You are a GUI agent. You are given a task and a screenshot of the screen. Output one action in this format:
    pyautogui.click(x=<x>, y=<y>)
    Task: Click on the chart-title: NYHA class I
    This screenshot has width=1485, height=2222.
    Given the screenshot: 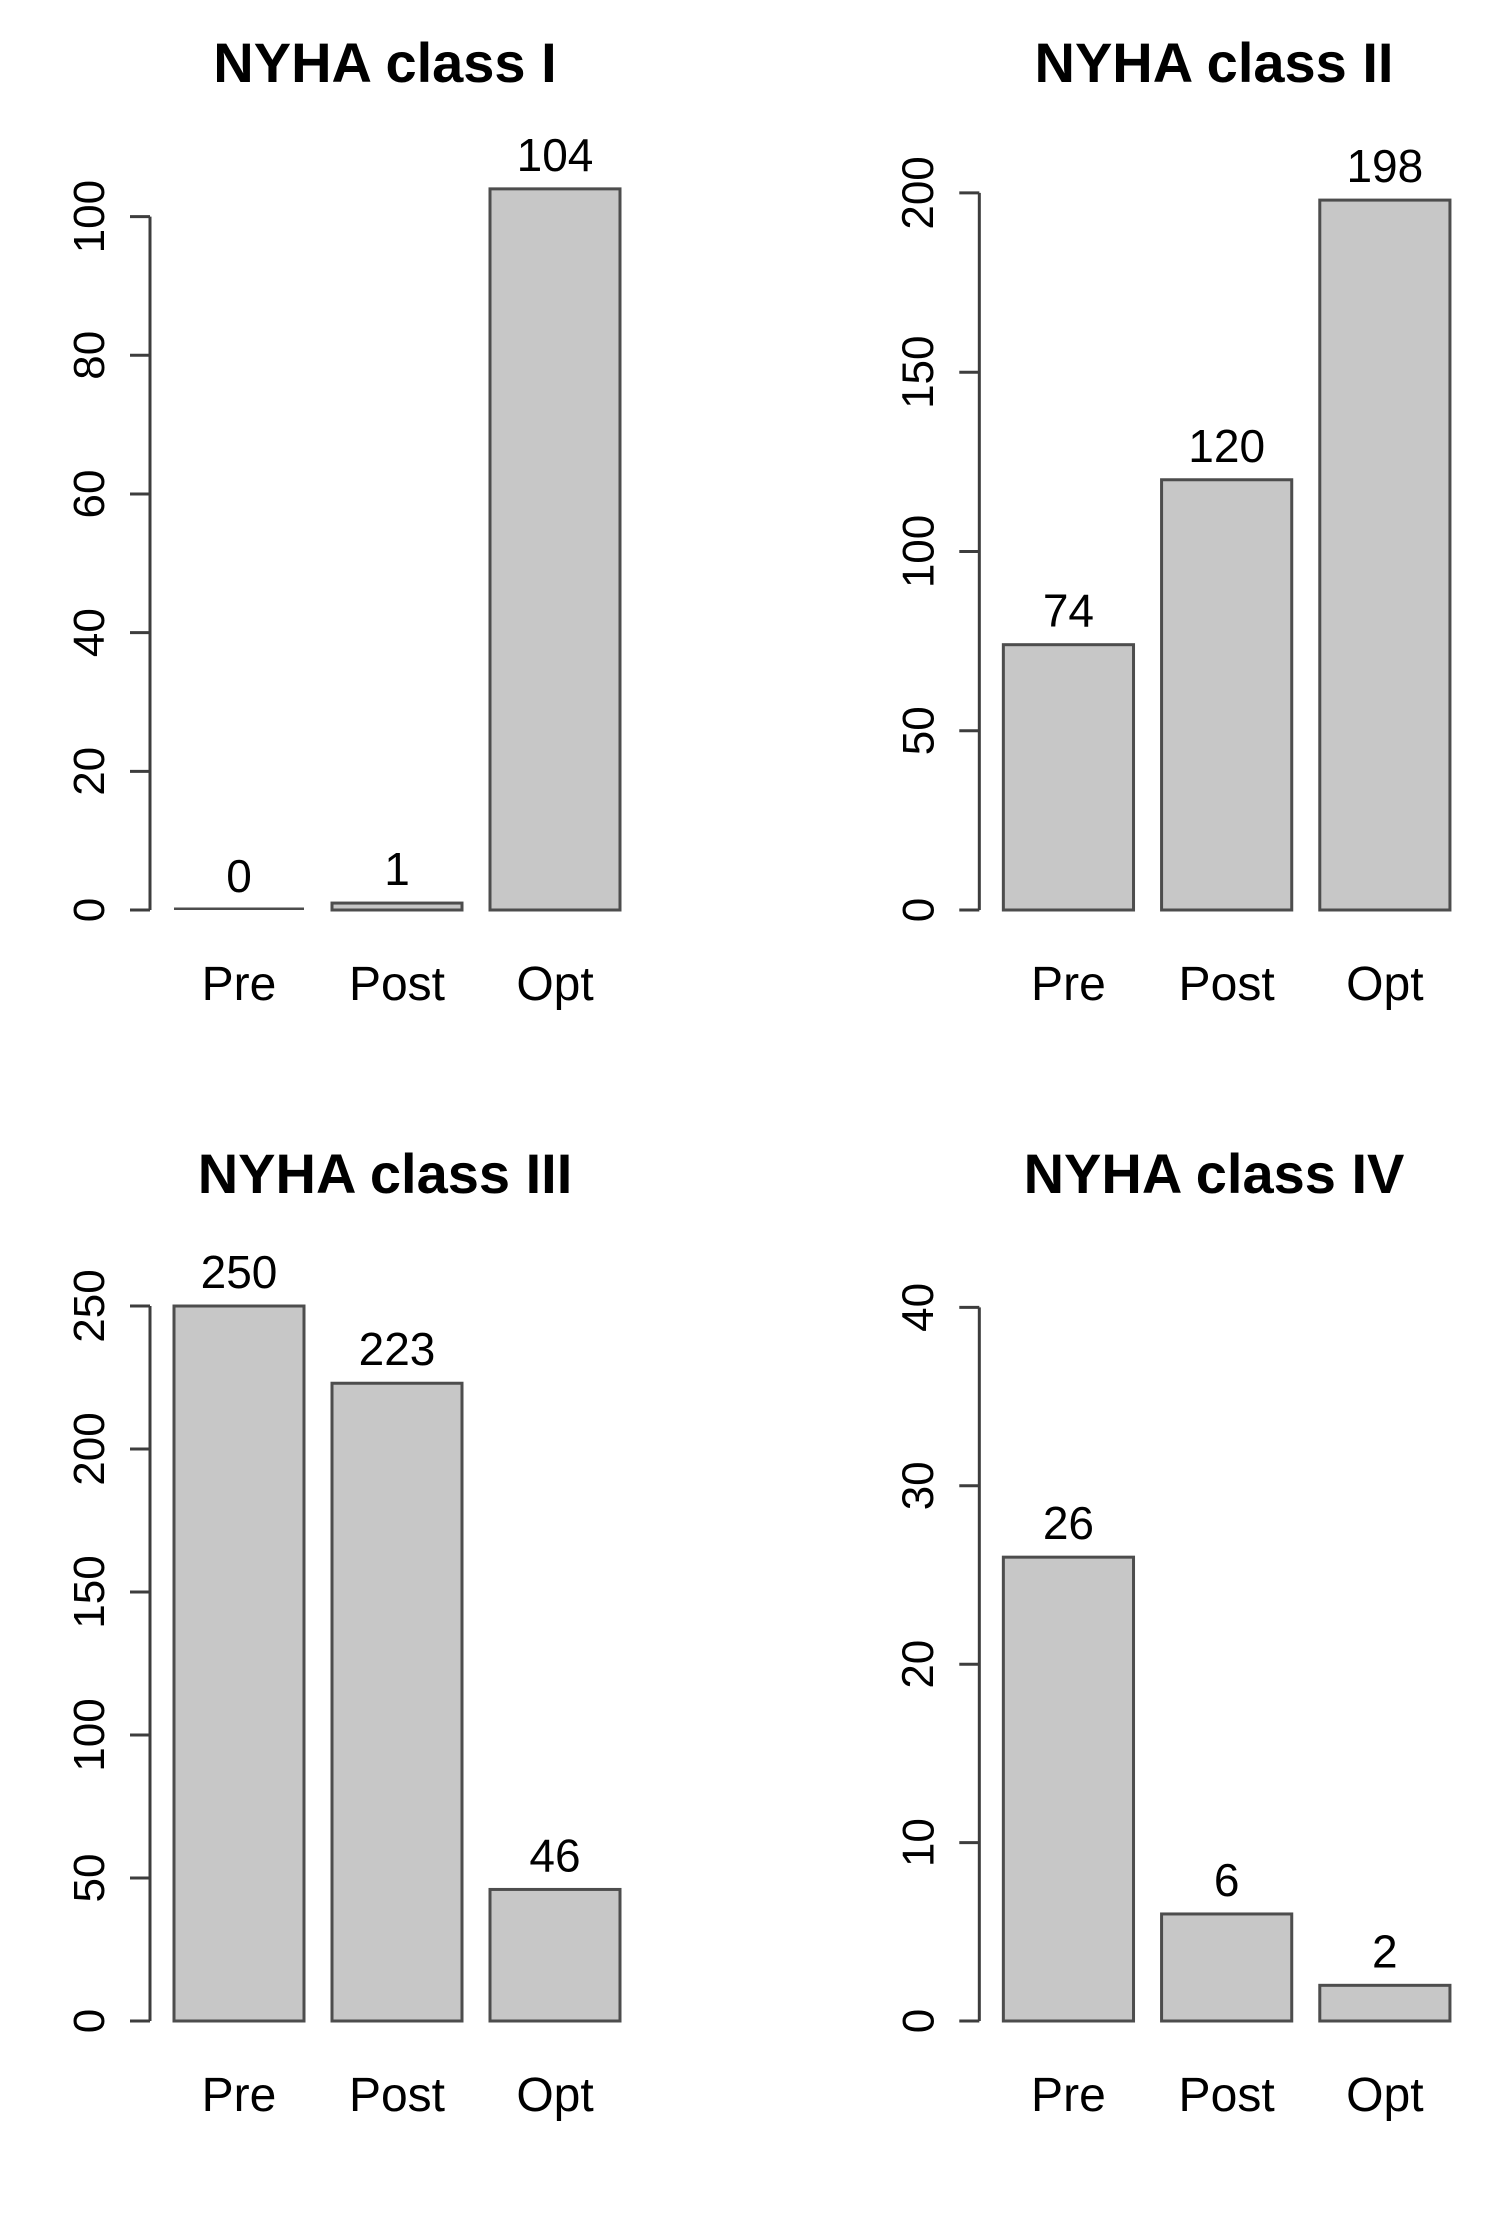 What is the action you would take?
    pyautogui.click(x=385, y=62)
    